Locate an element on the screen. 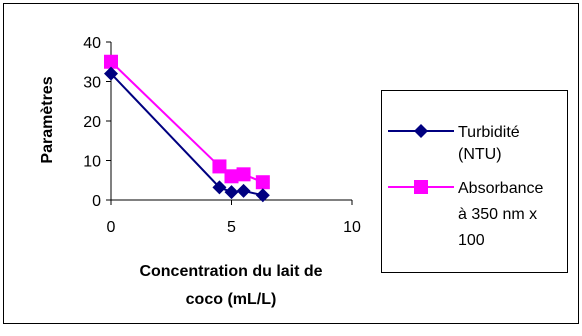  y-axis-title: Paramètres is located at coordinates (47, 119).